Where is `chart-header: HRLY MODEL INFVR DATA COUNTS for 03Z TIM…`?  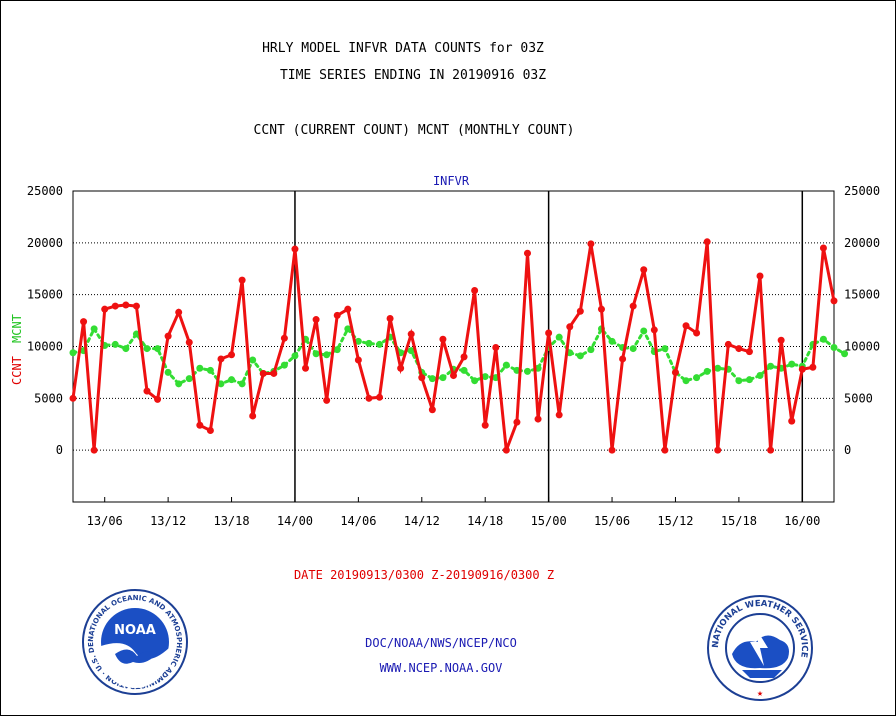 chart-header: HRLY MODEL INFVR DATA COUNTS for 03Z TIM… is located at coordinates (414, 114).